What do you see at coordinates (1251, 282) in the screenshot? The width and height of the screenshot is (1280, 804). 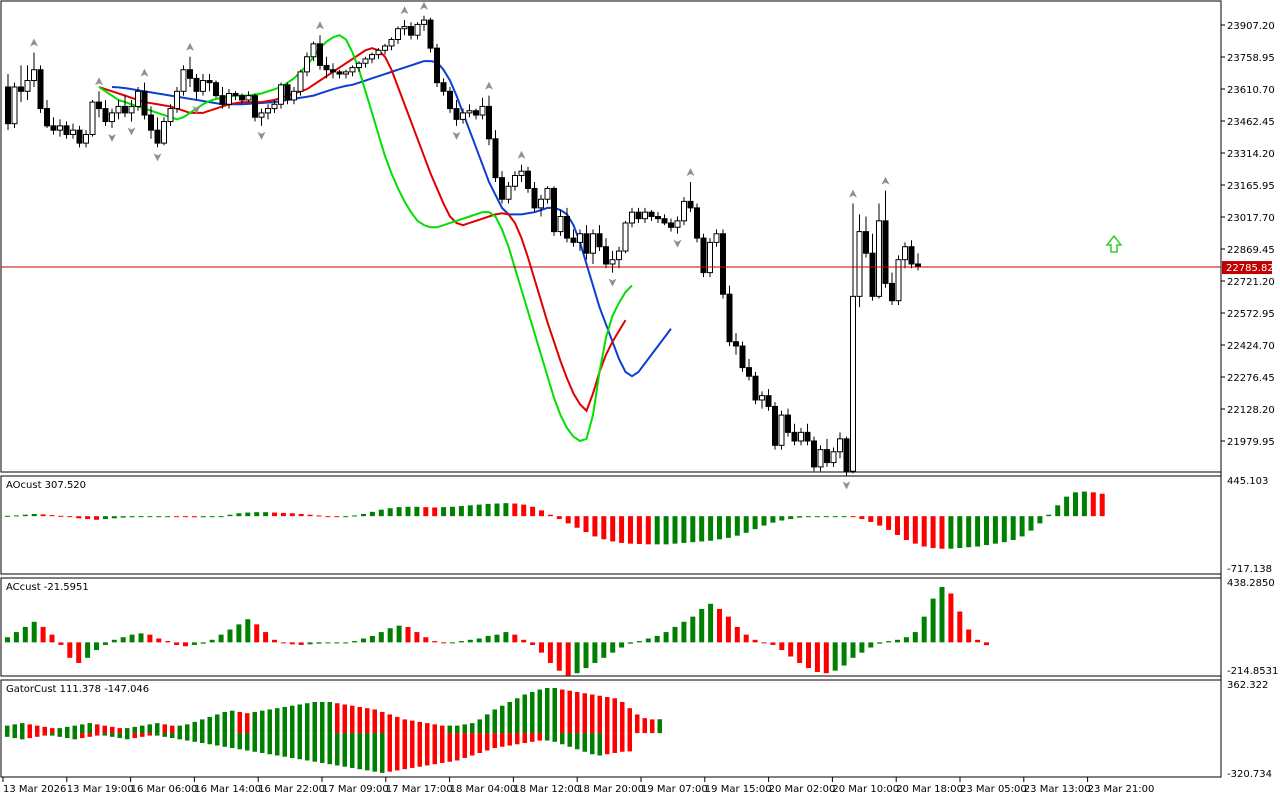 I see `price-label: 22721.20` at bounding box center [1251, 282].